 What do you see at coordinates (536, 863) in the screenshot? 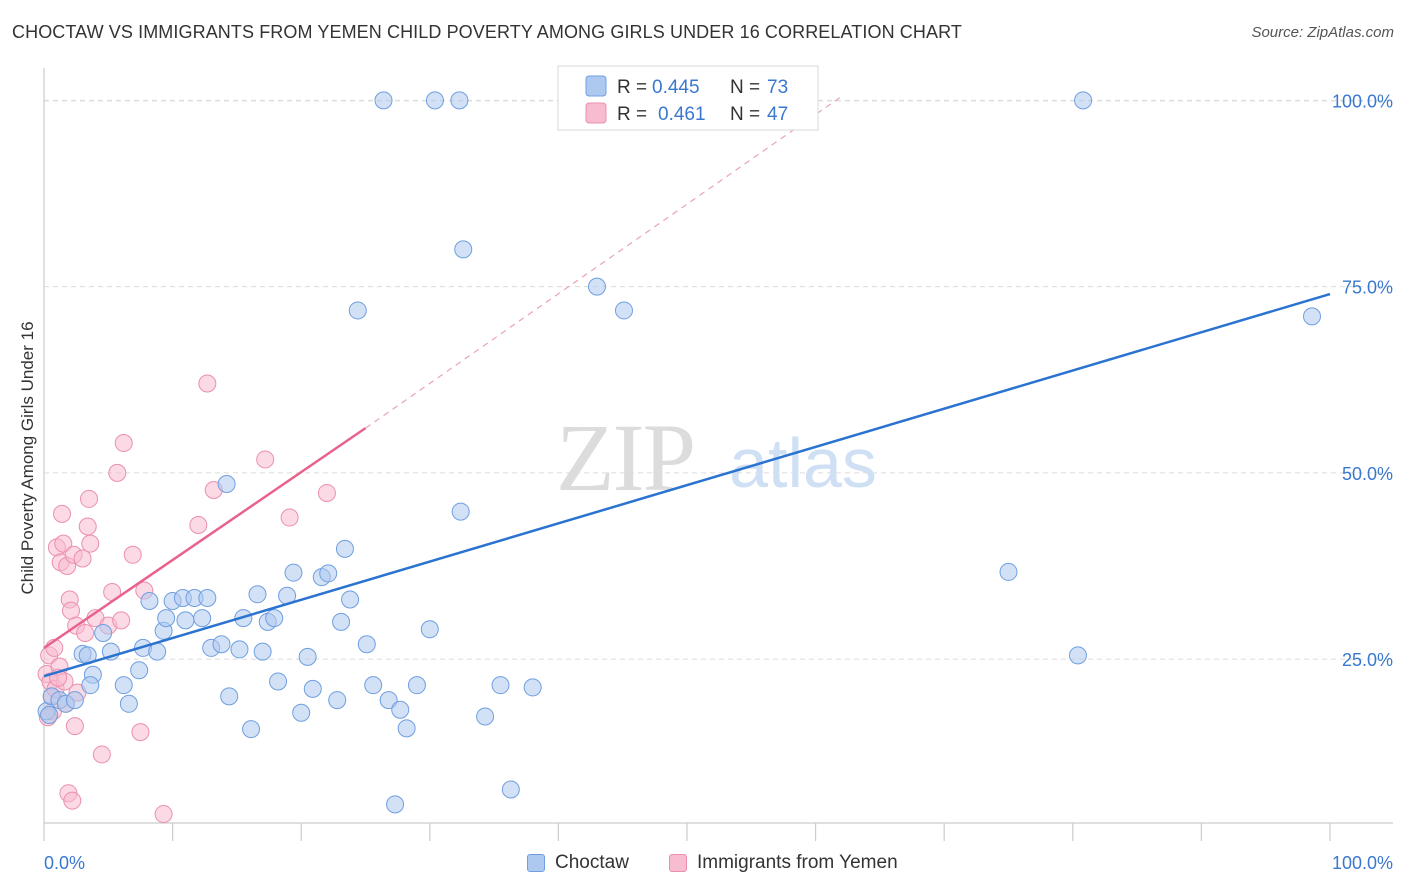
I see `legend-bottom-swatch-choctaw` at bounding box center [536, 863].